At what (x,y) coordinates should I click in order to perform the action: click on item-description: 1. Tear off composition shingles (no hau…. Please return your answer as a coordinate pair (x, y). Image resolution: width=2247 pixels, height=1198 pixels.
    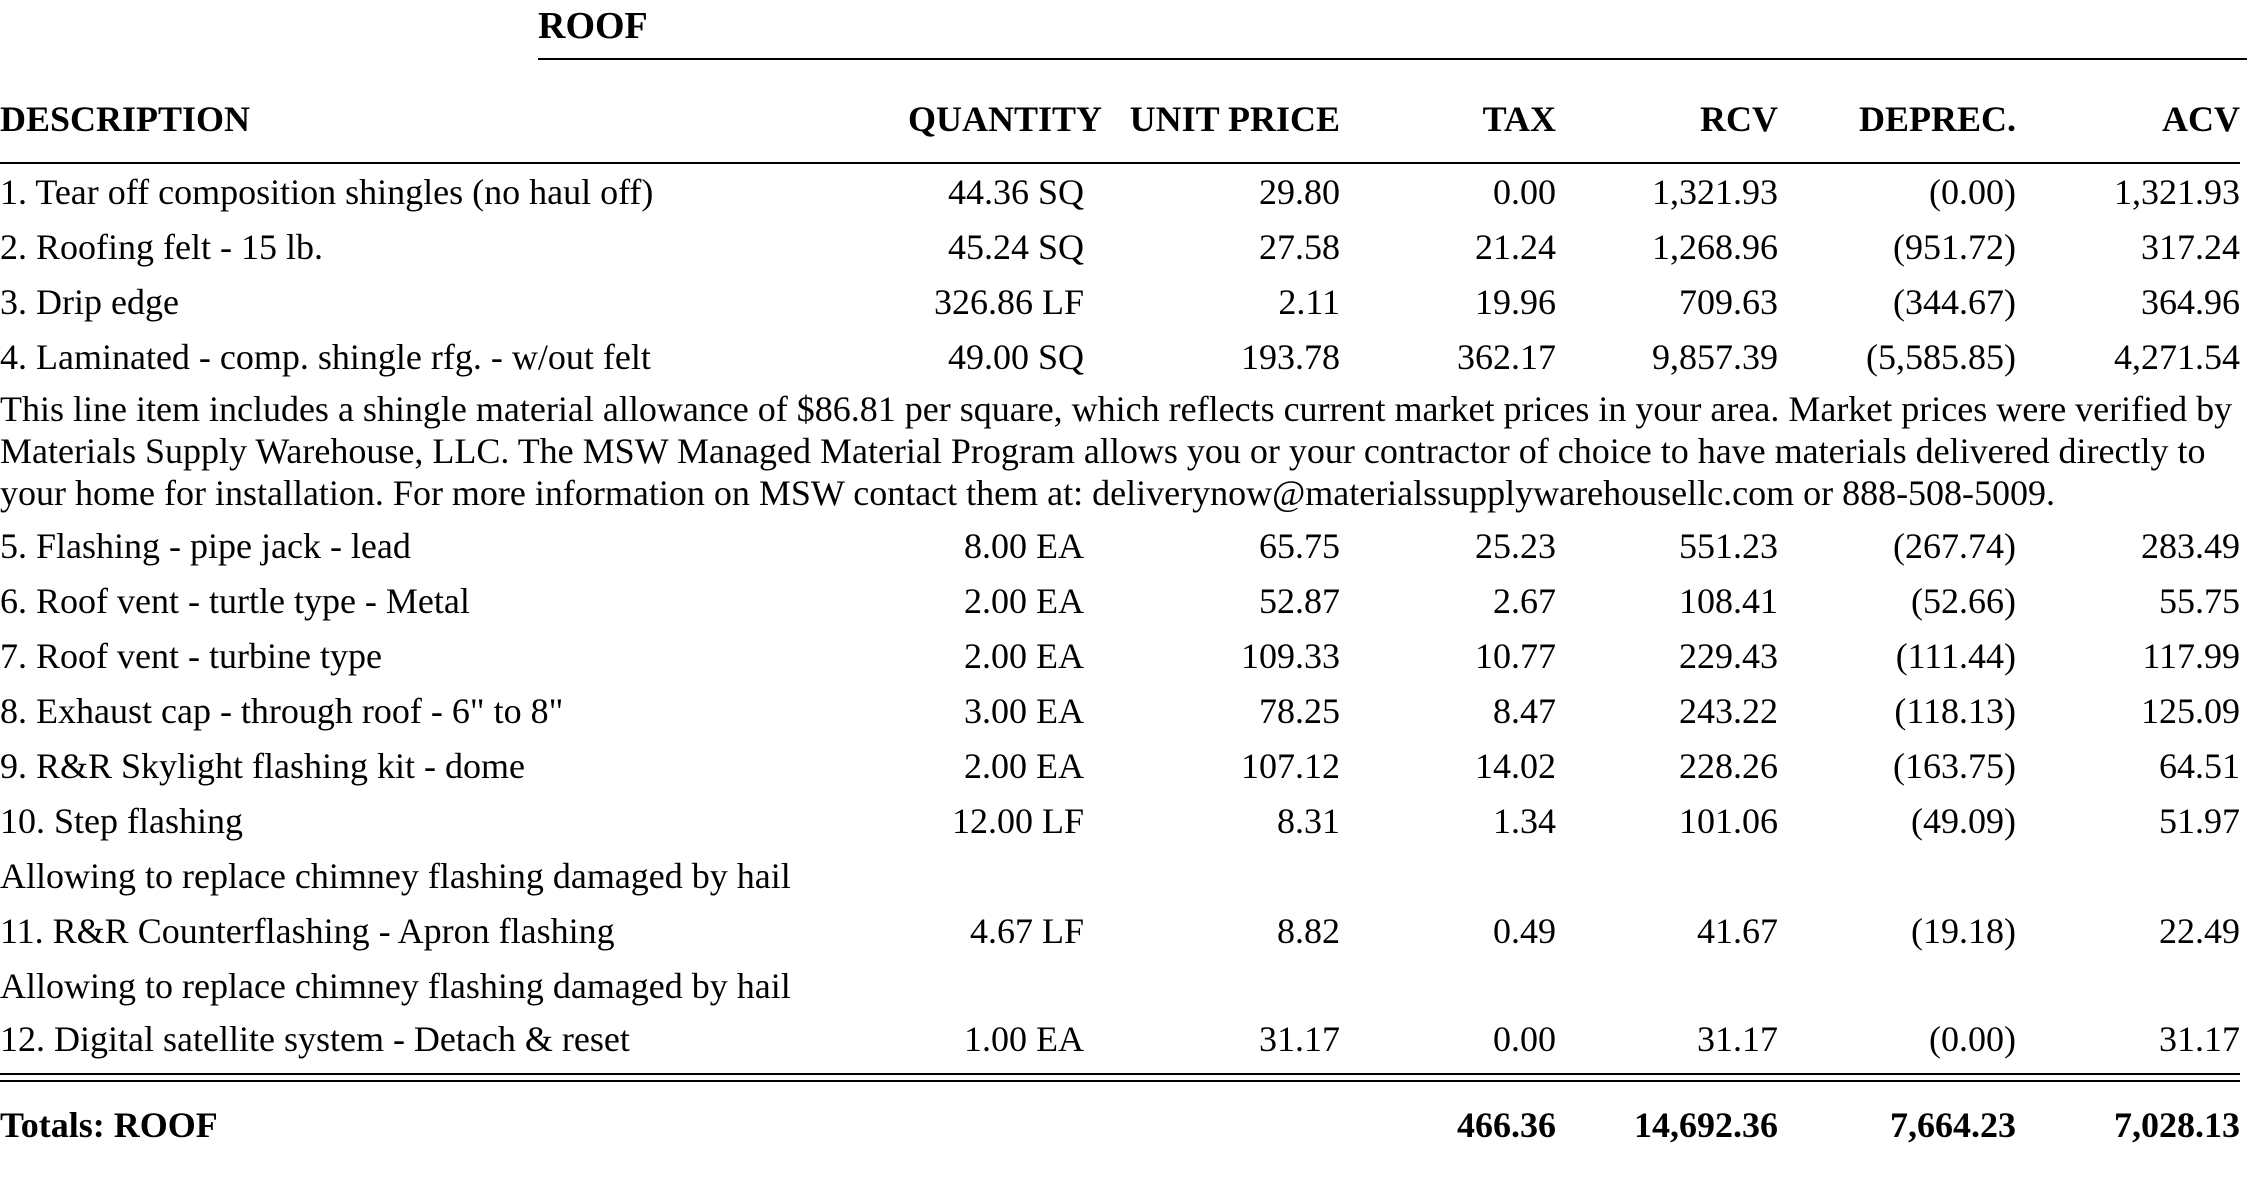
    Looking at the image, I should click on (327, 191).